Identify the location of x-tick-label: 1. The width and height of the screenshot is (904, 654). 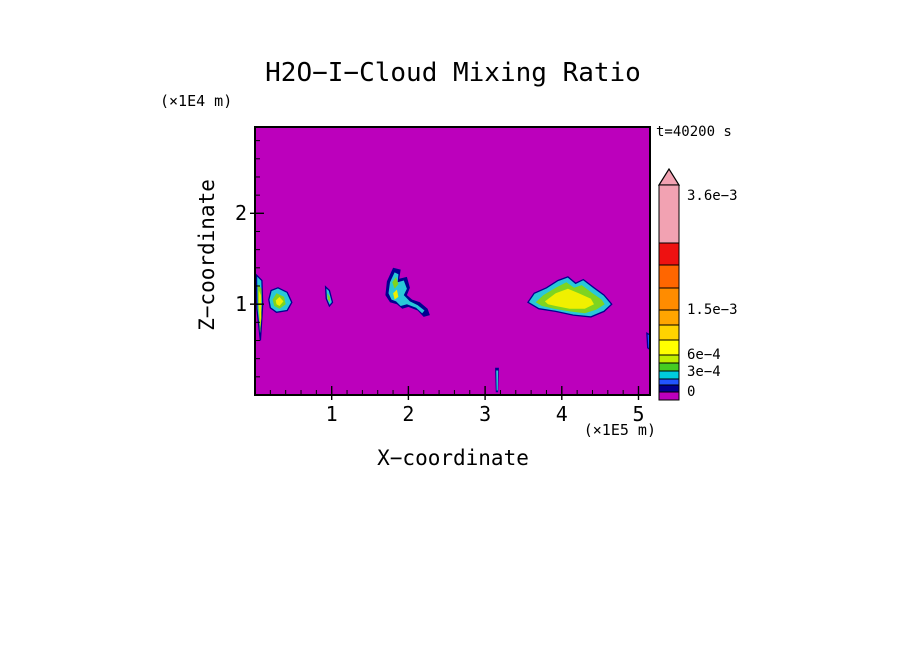
(331, 414).